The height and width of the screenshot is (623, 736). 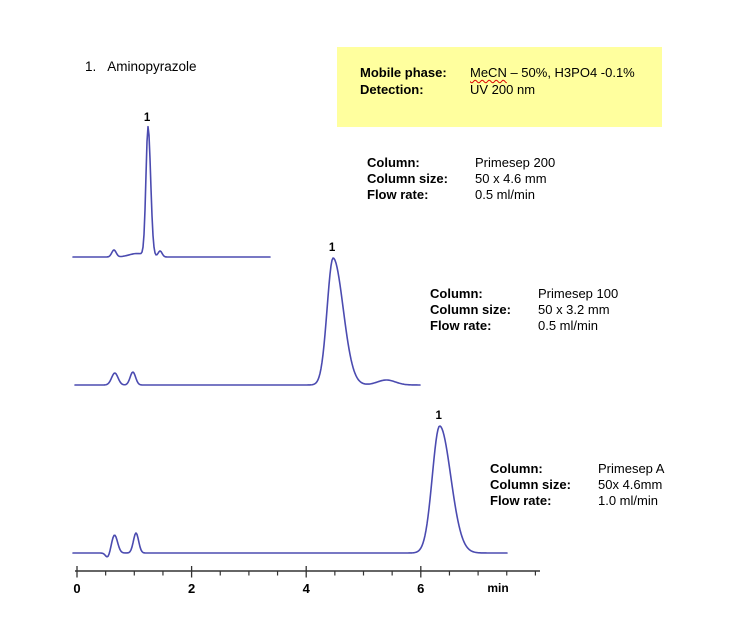 I want to click on chromatogram-trace-primesep-a, so click(x=290, y=491).